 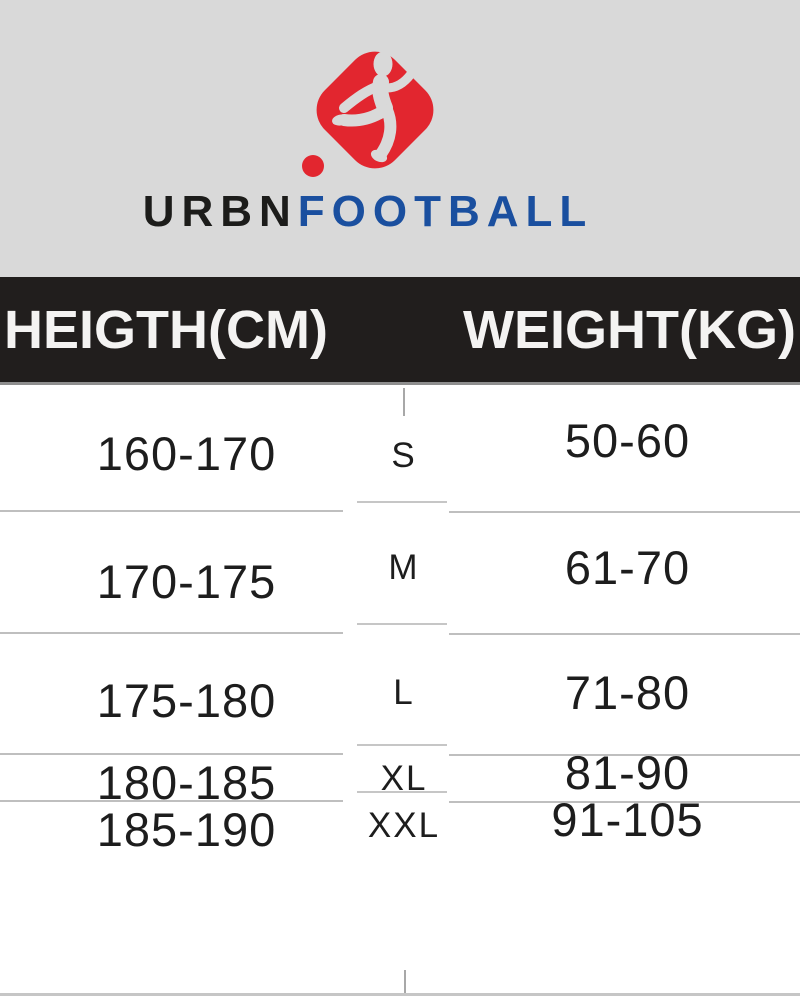 I want to click on size-label: XXL, so click(x=404, y=825).